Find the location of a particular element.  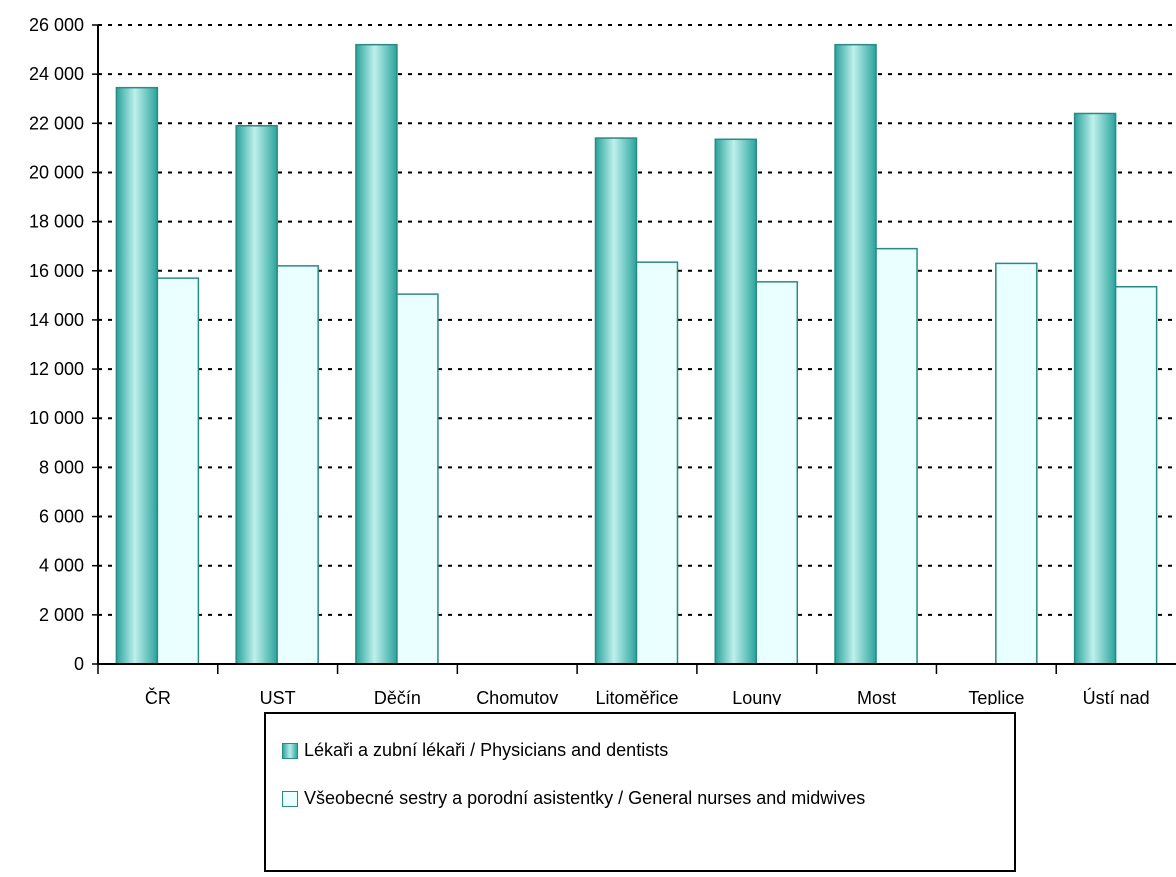

x-category-label: UST is located at coordinates (278, 696).